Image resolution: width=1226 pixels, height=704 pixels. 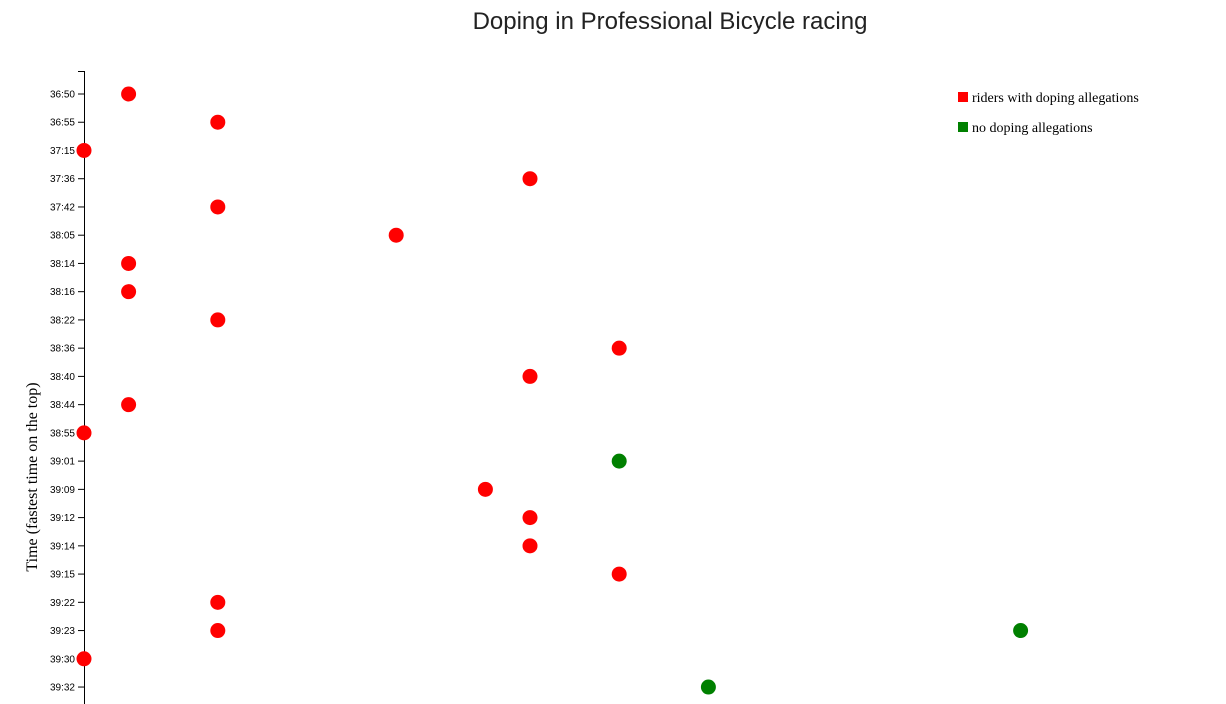 I want to click on y-axis-label: Time (fastest time on the top), so click(x=32, y=476).